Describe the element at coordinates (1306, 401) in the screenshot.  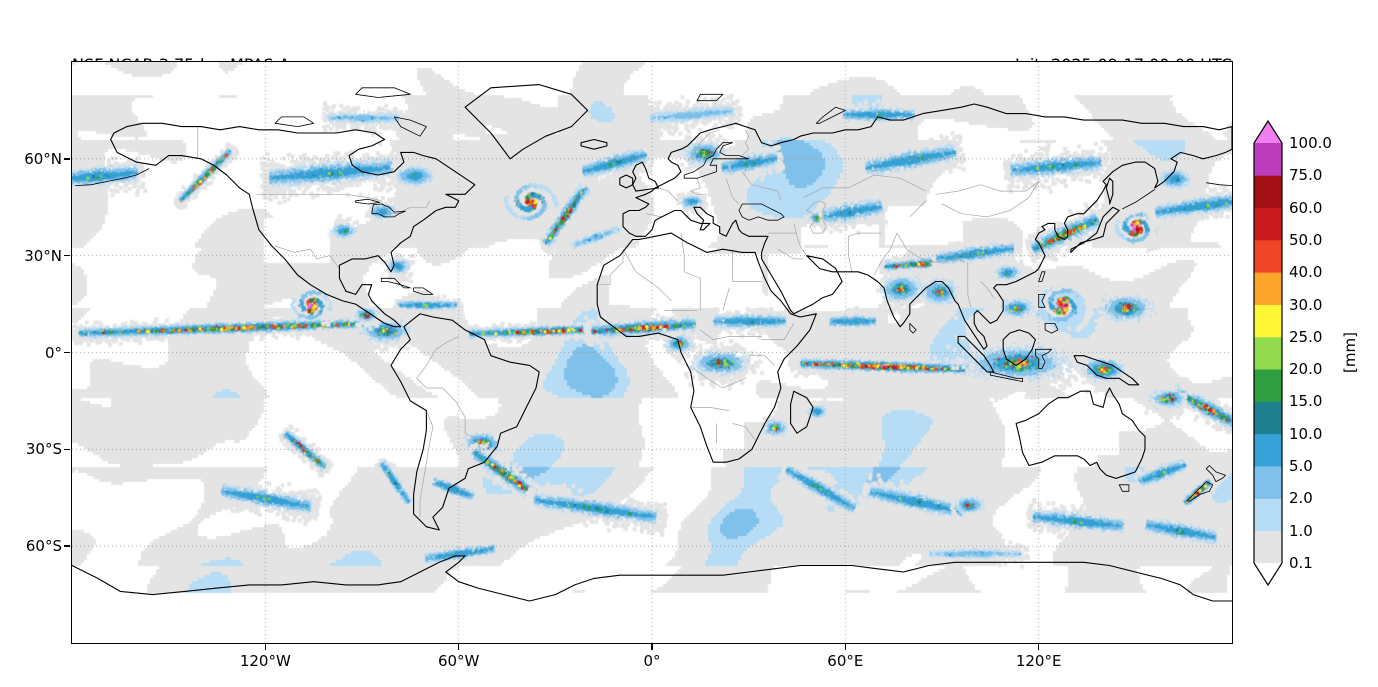
I see `colorbar-tick-label: 15.0` at that location.